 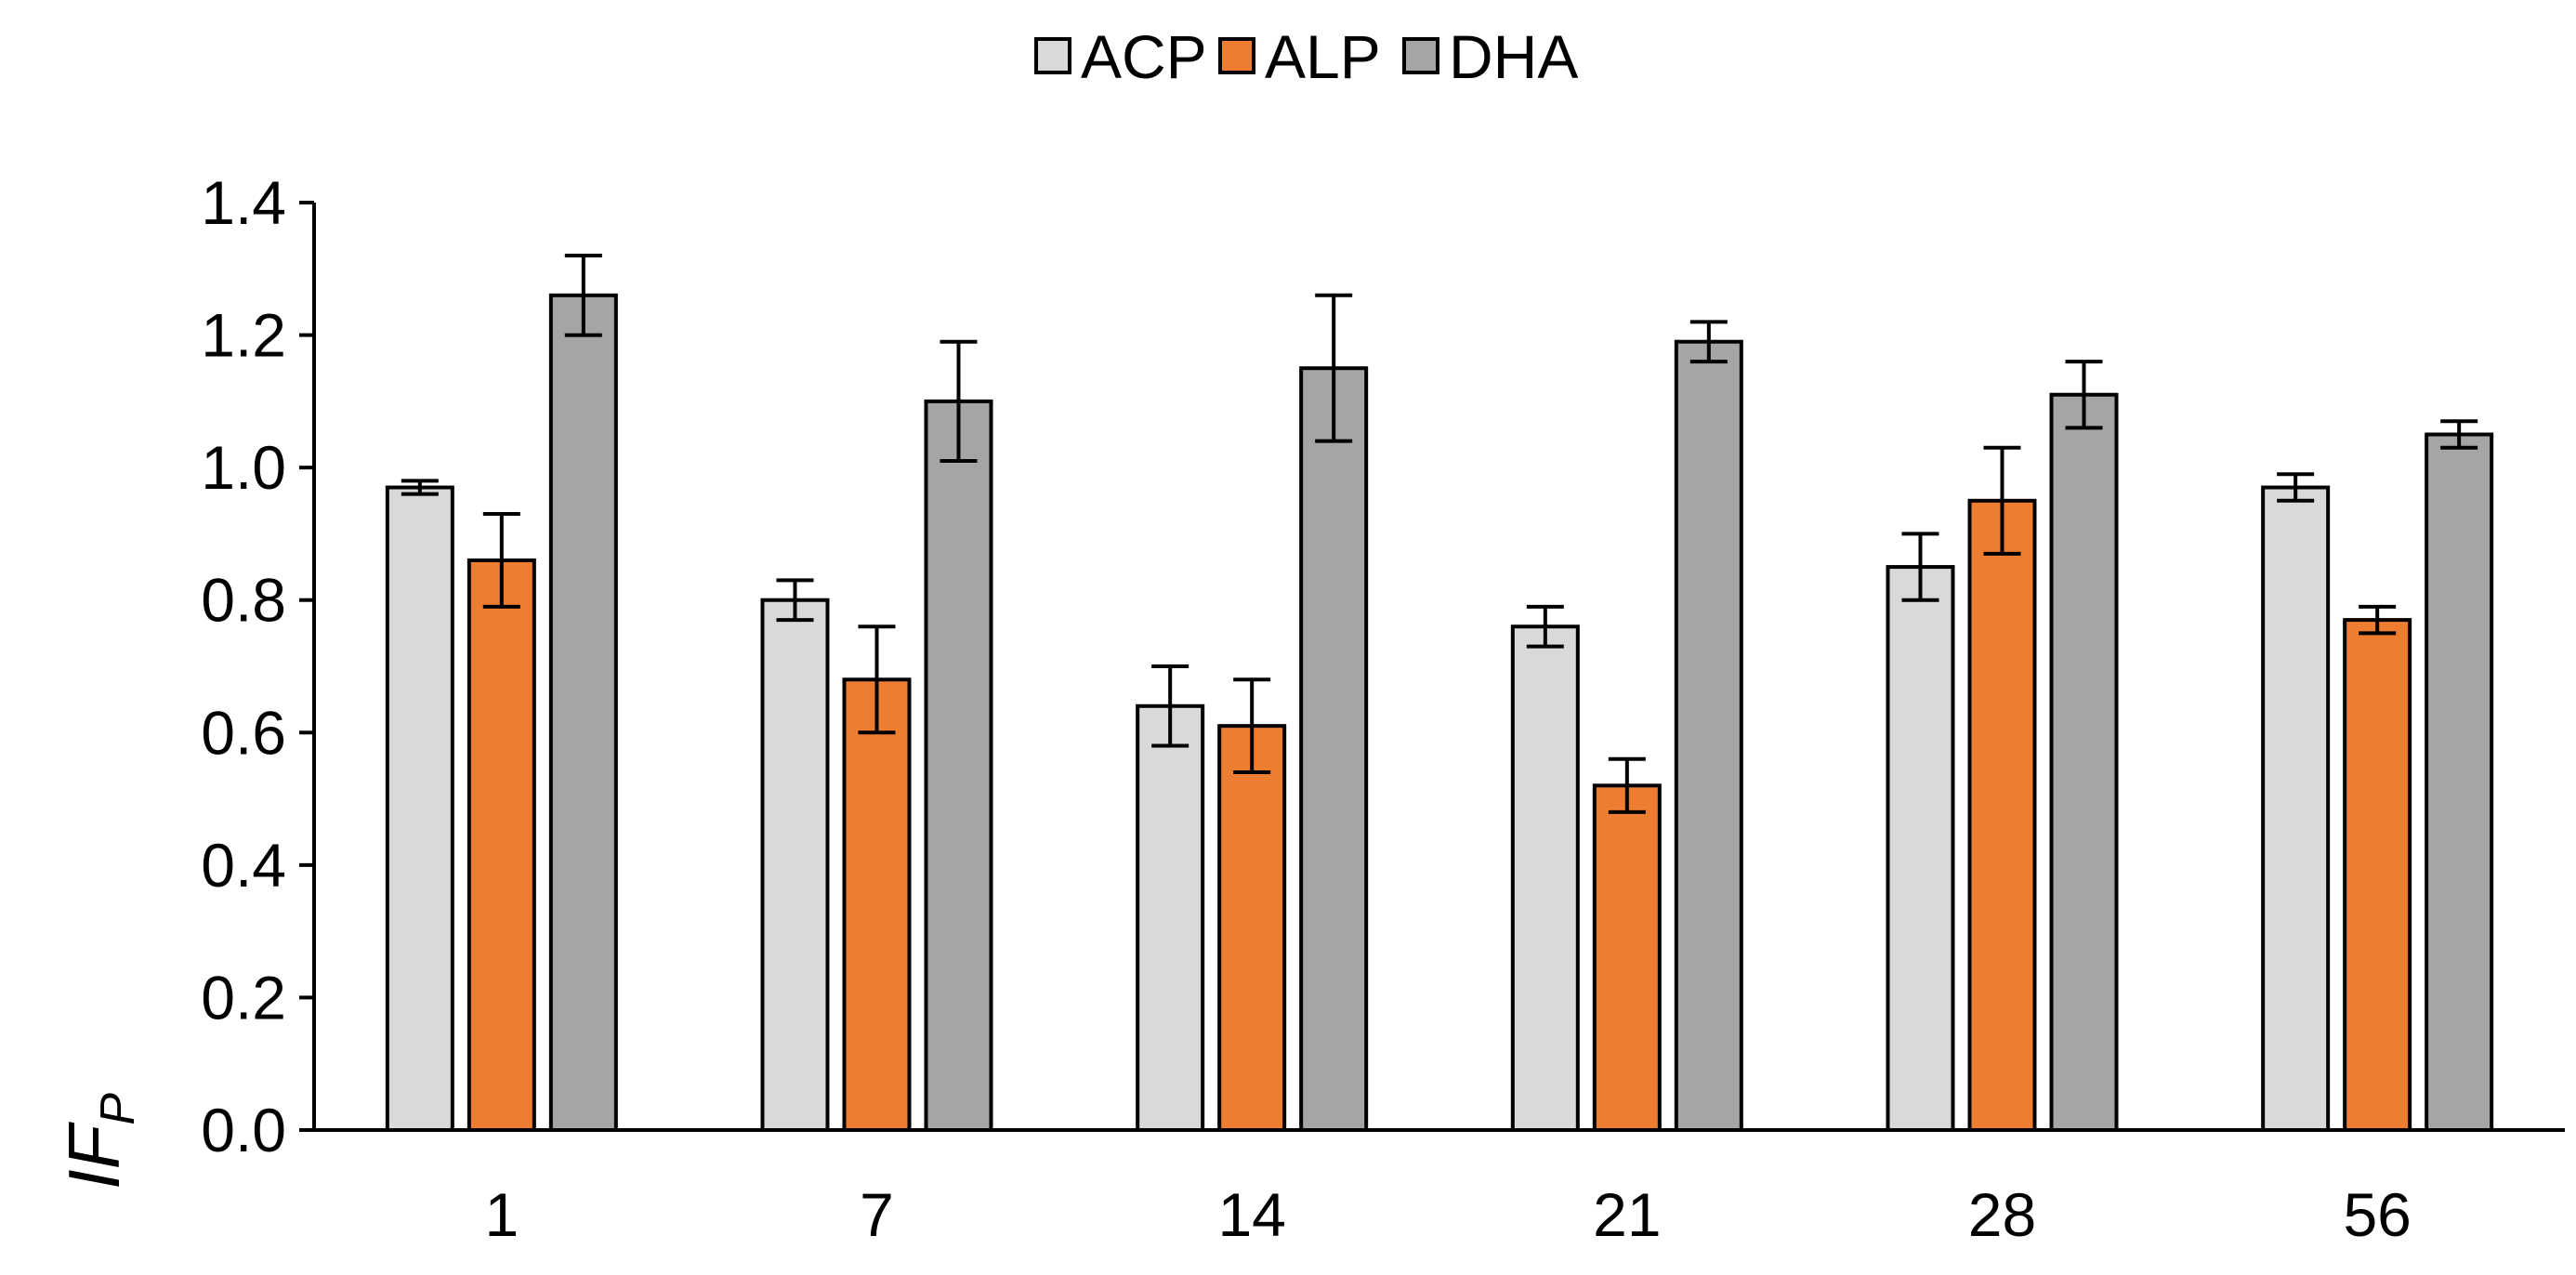 What do you see at coordinates (2002, 1214) in the screenshot?
I see `x-tick-label: 28` at bounding box center [2002, 1214].